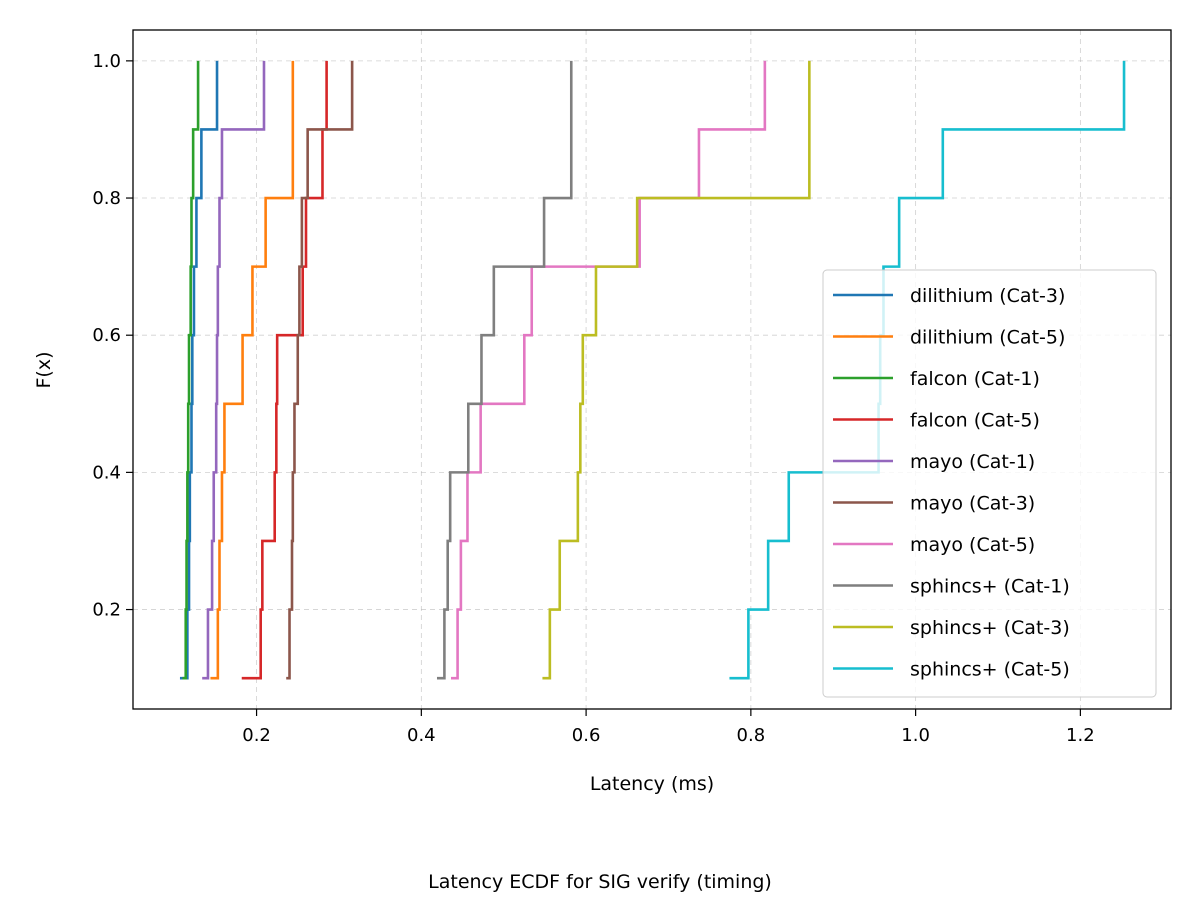 Image resolution: width=1200 pixels, height=900 pixels. What do you see at coordinates (975, 379) in the screenshot?
I see `legend-label: falcon (Cat-1)` at bounding box center [975, 379].